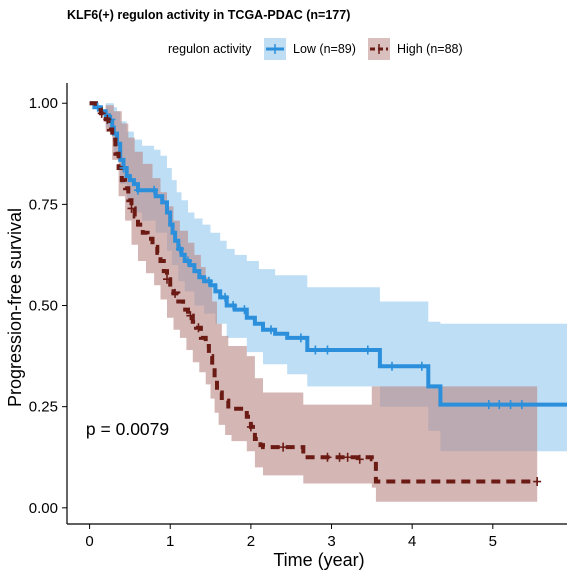 The width and height of the screenshot is (576, 576). I want to click on y-tick-label: 0.50, so click(43, 306).